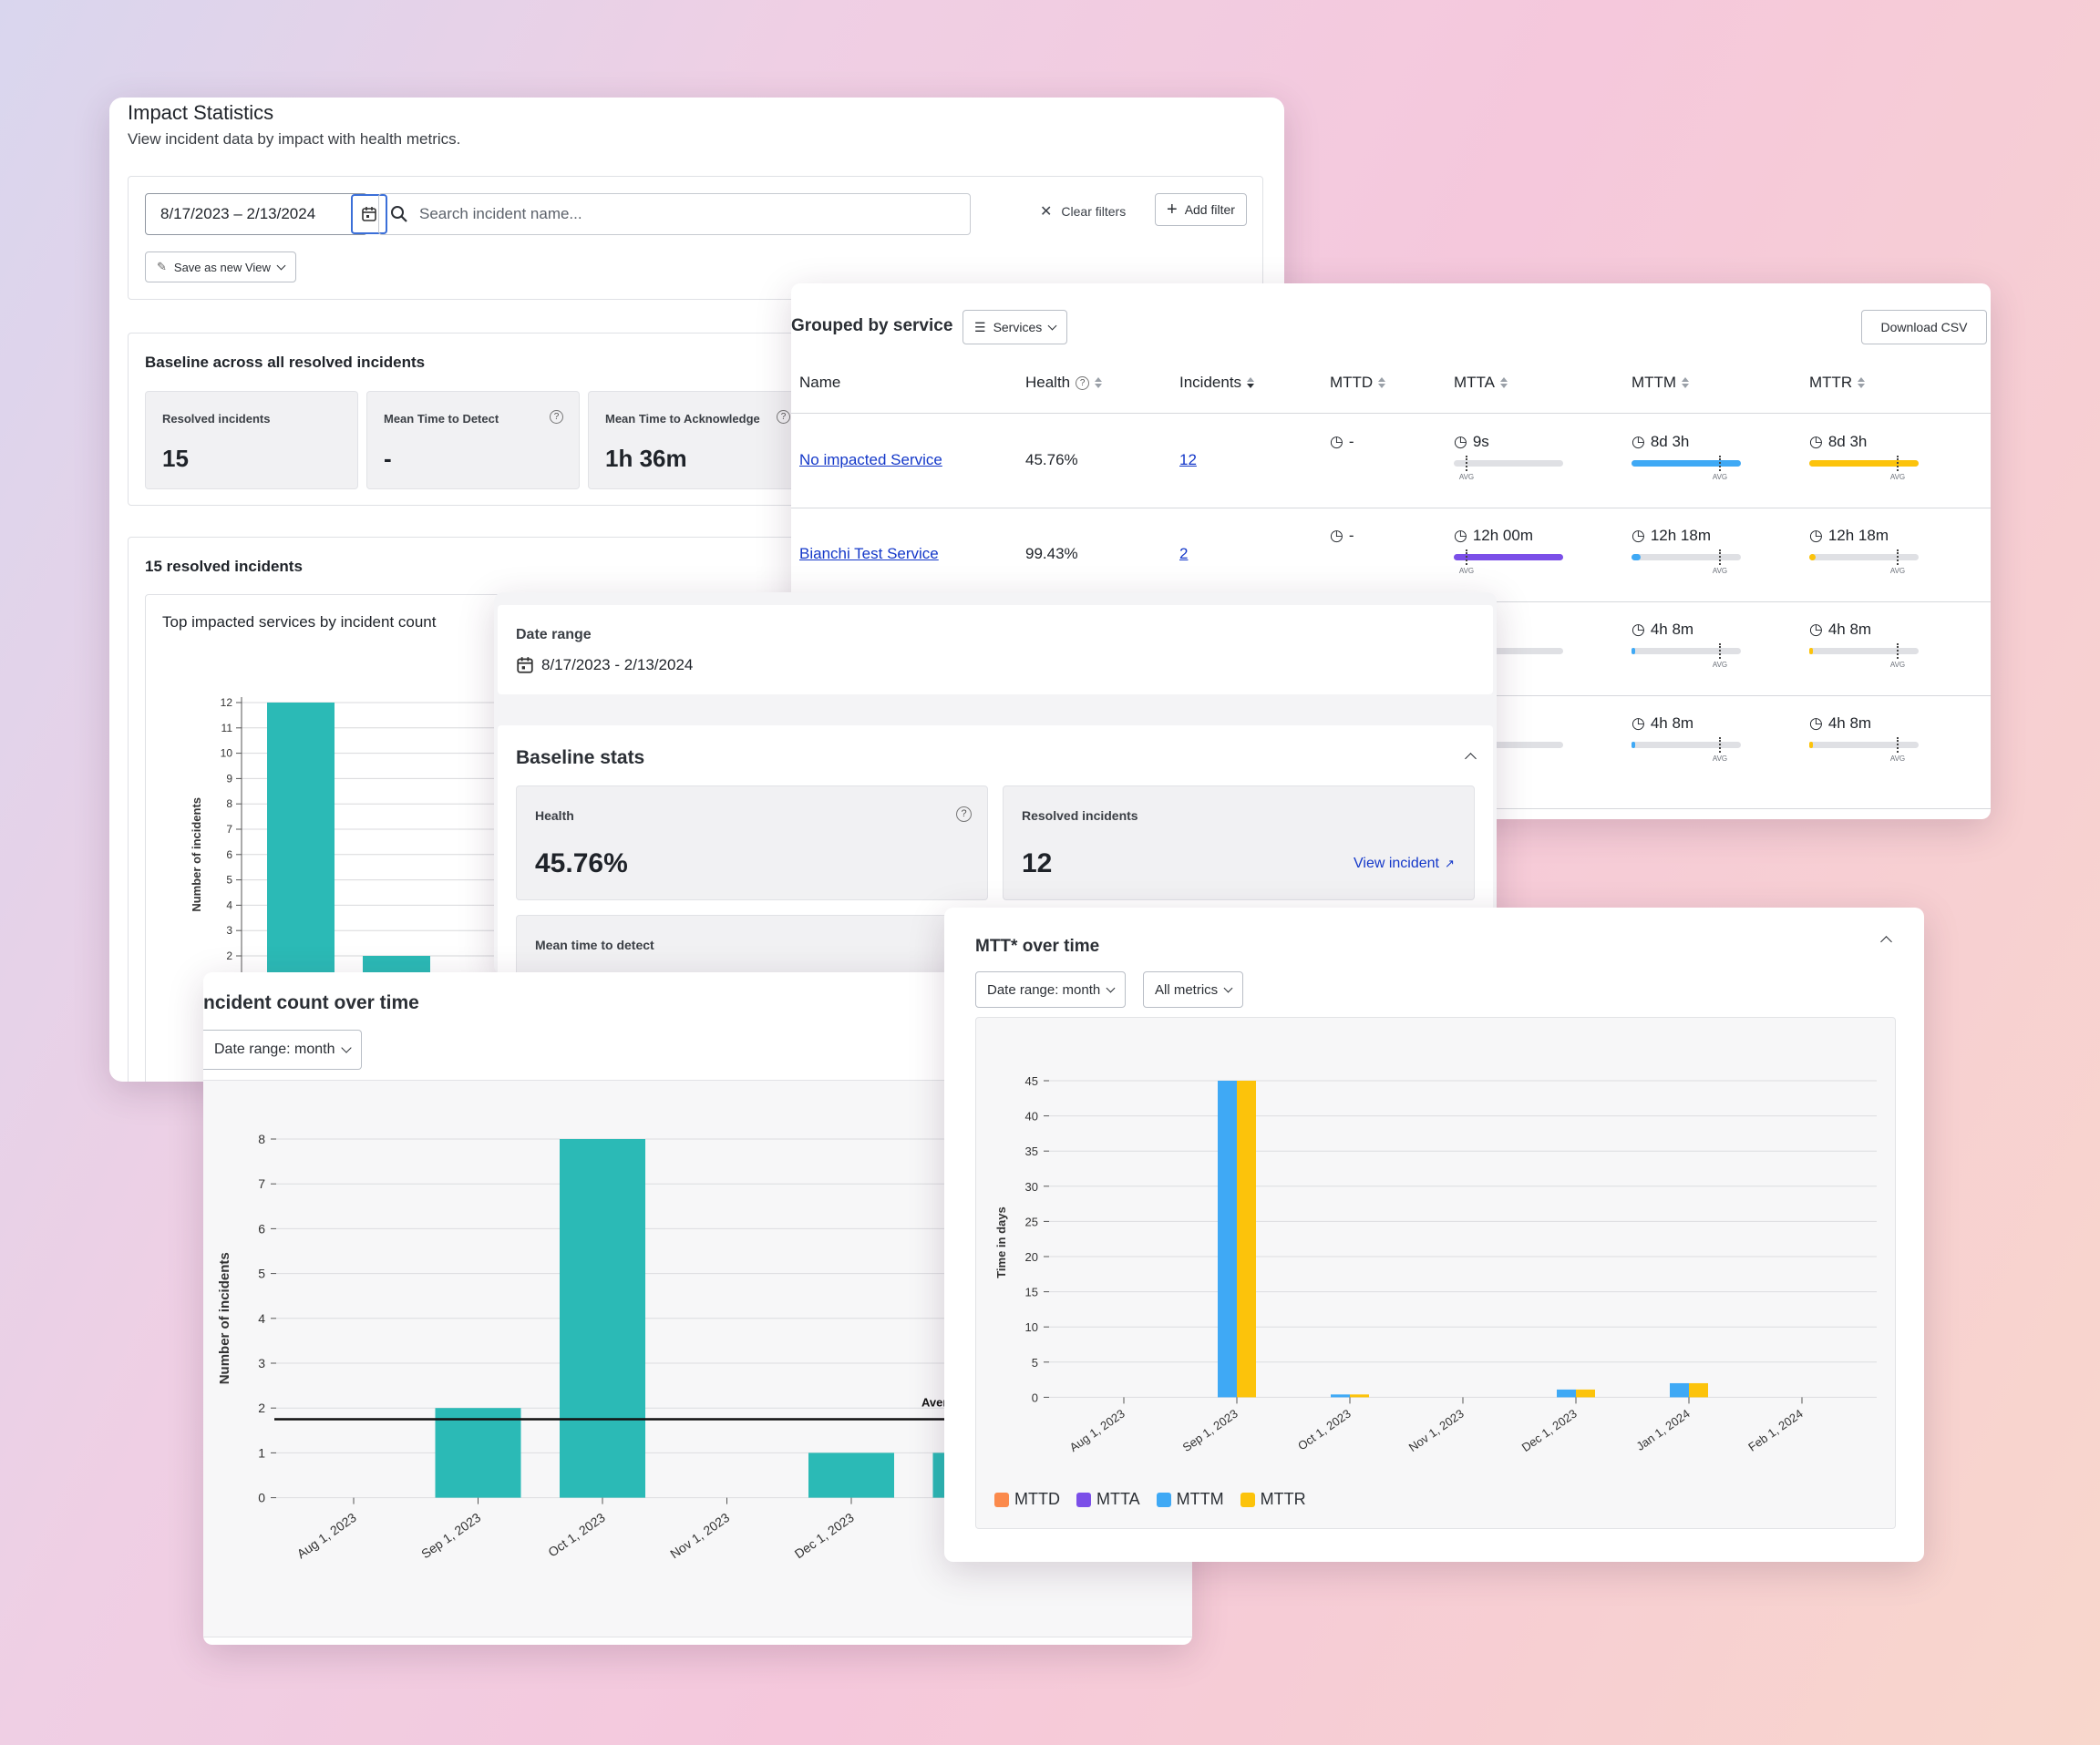 Image resolution: width=2100 pixels, height=1745 pixels. Describe the element at coordinates (227, 702) in the screenshot. I see `y-tick-label: 12` at that location.